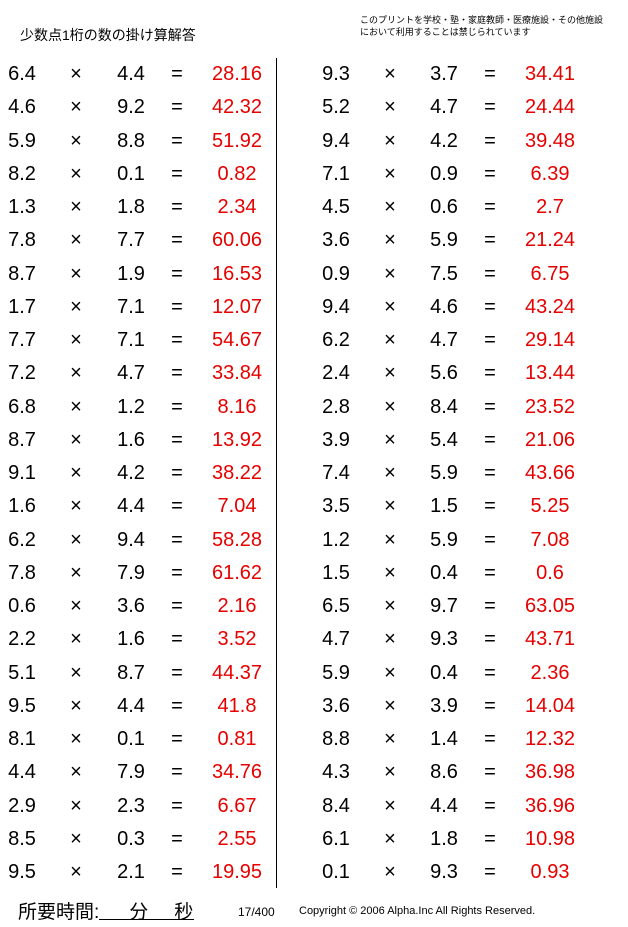 This screenshot has width=628, height=927. What do you see at coordinates (444, 273) in the screenshot?
I see `multiplier: 7.5` at bounding box center [444, 273].